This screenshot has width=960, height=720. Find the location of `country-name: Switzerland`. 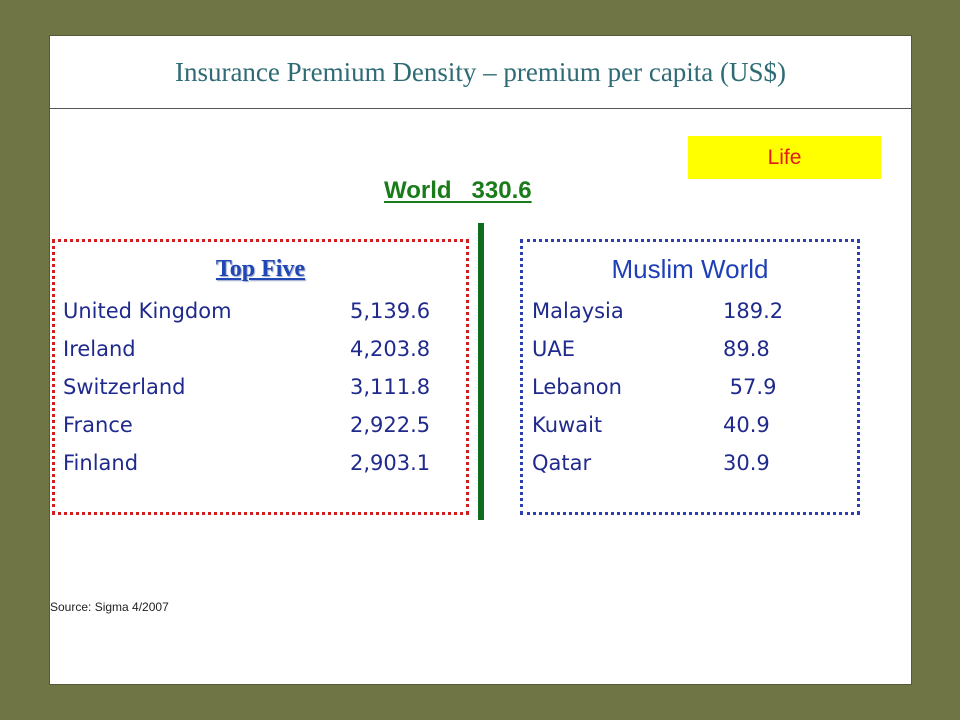

country-name: Switzerland is located at coordinates (124, 387).